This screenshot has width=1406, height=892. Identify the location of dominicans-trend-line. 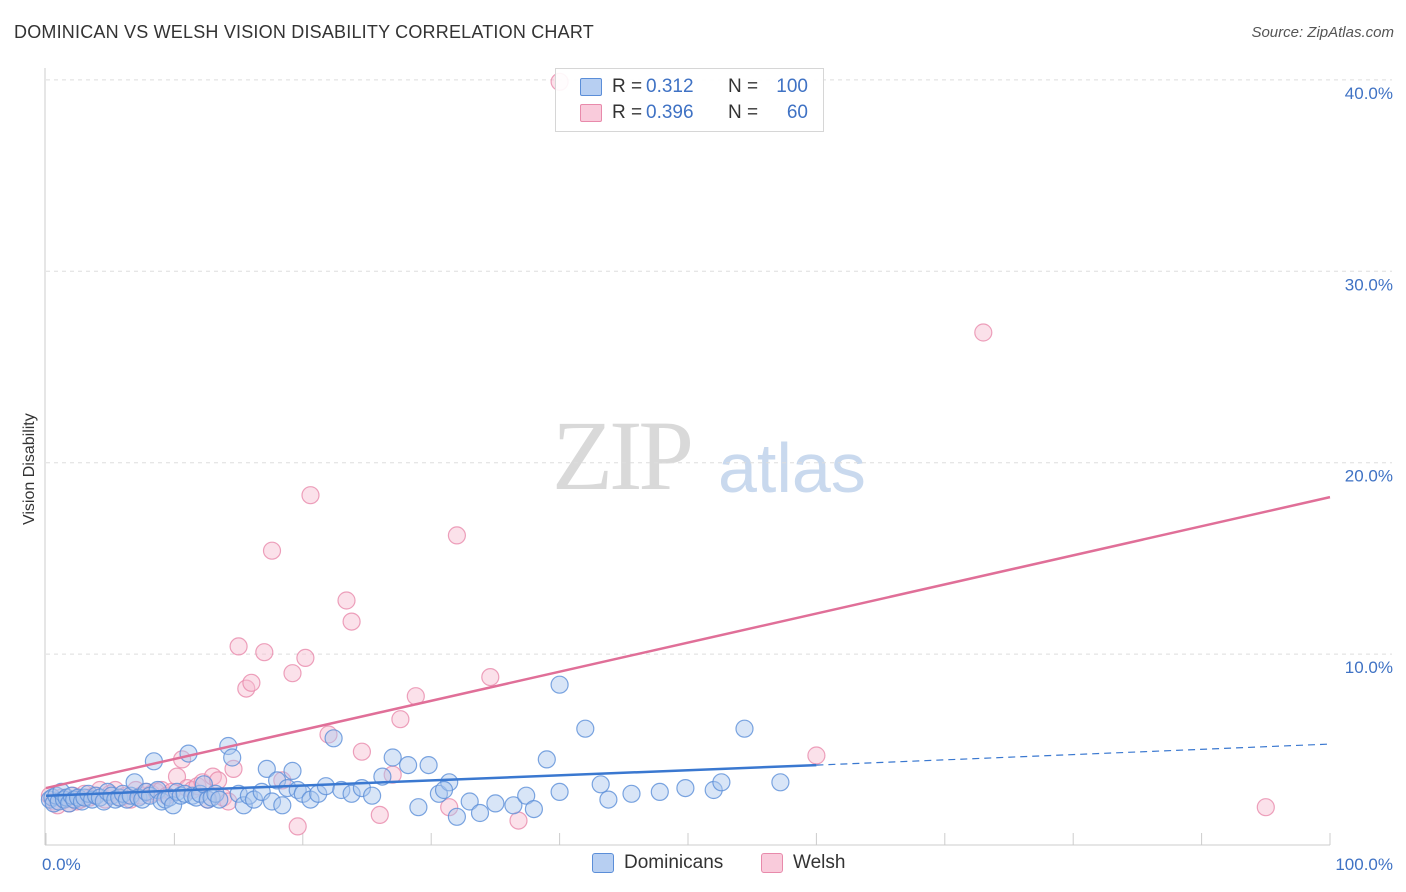
(431, 780).